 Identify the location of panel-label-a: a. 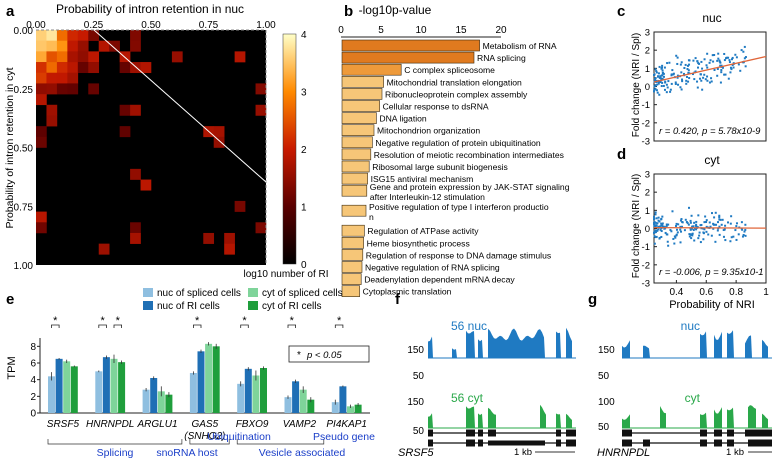
(10, 11).